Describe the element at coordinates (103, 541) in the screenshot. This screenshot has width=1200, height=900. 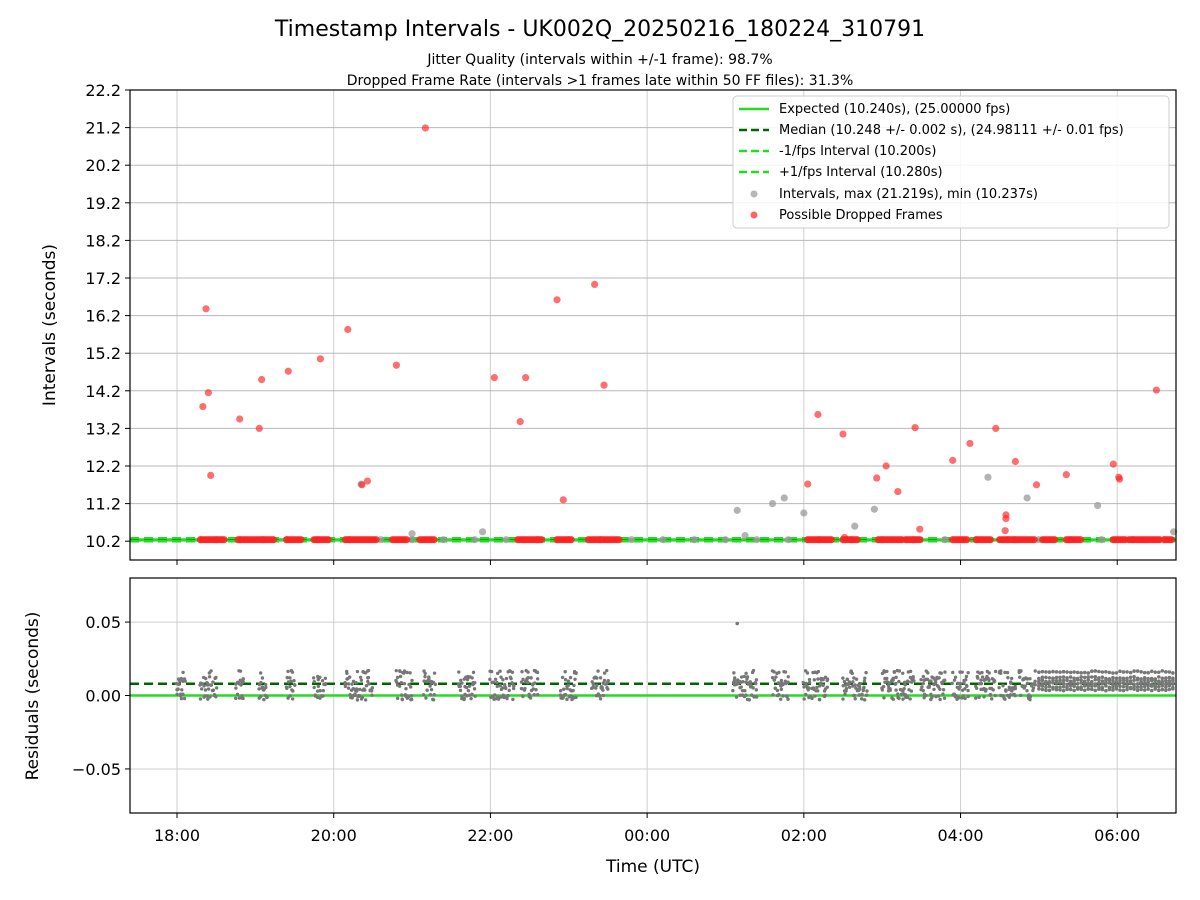
I see `intervals-y-tick-label: 10.2` at that location.